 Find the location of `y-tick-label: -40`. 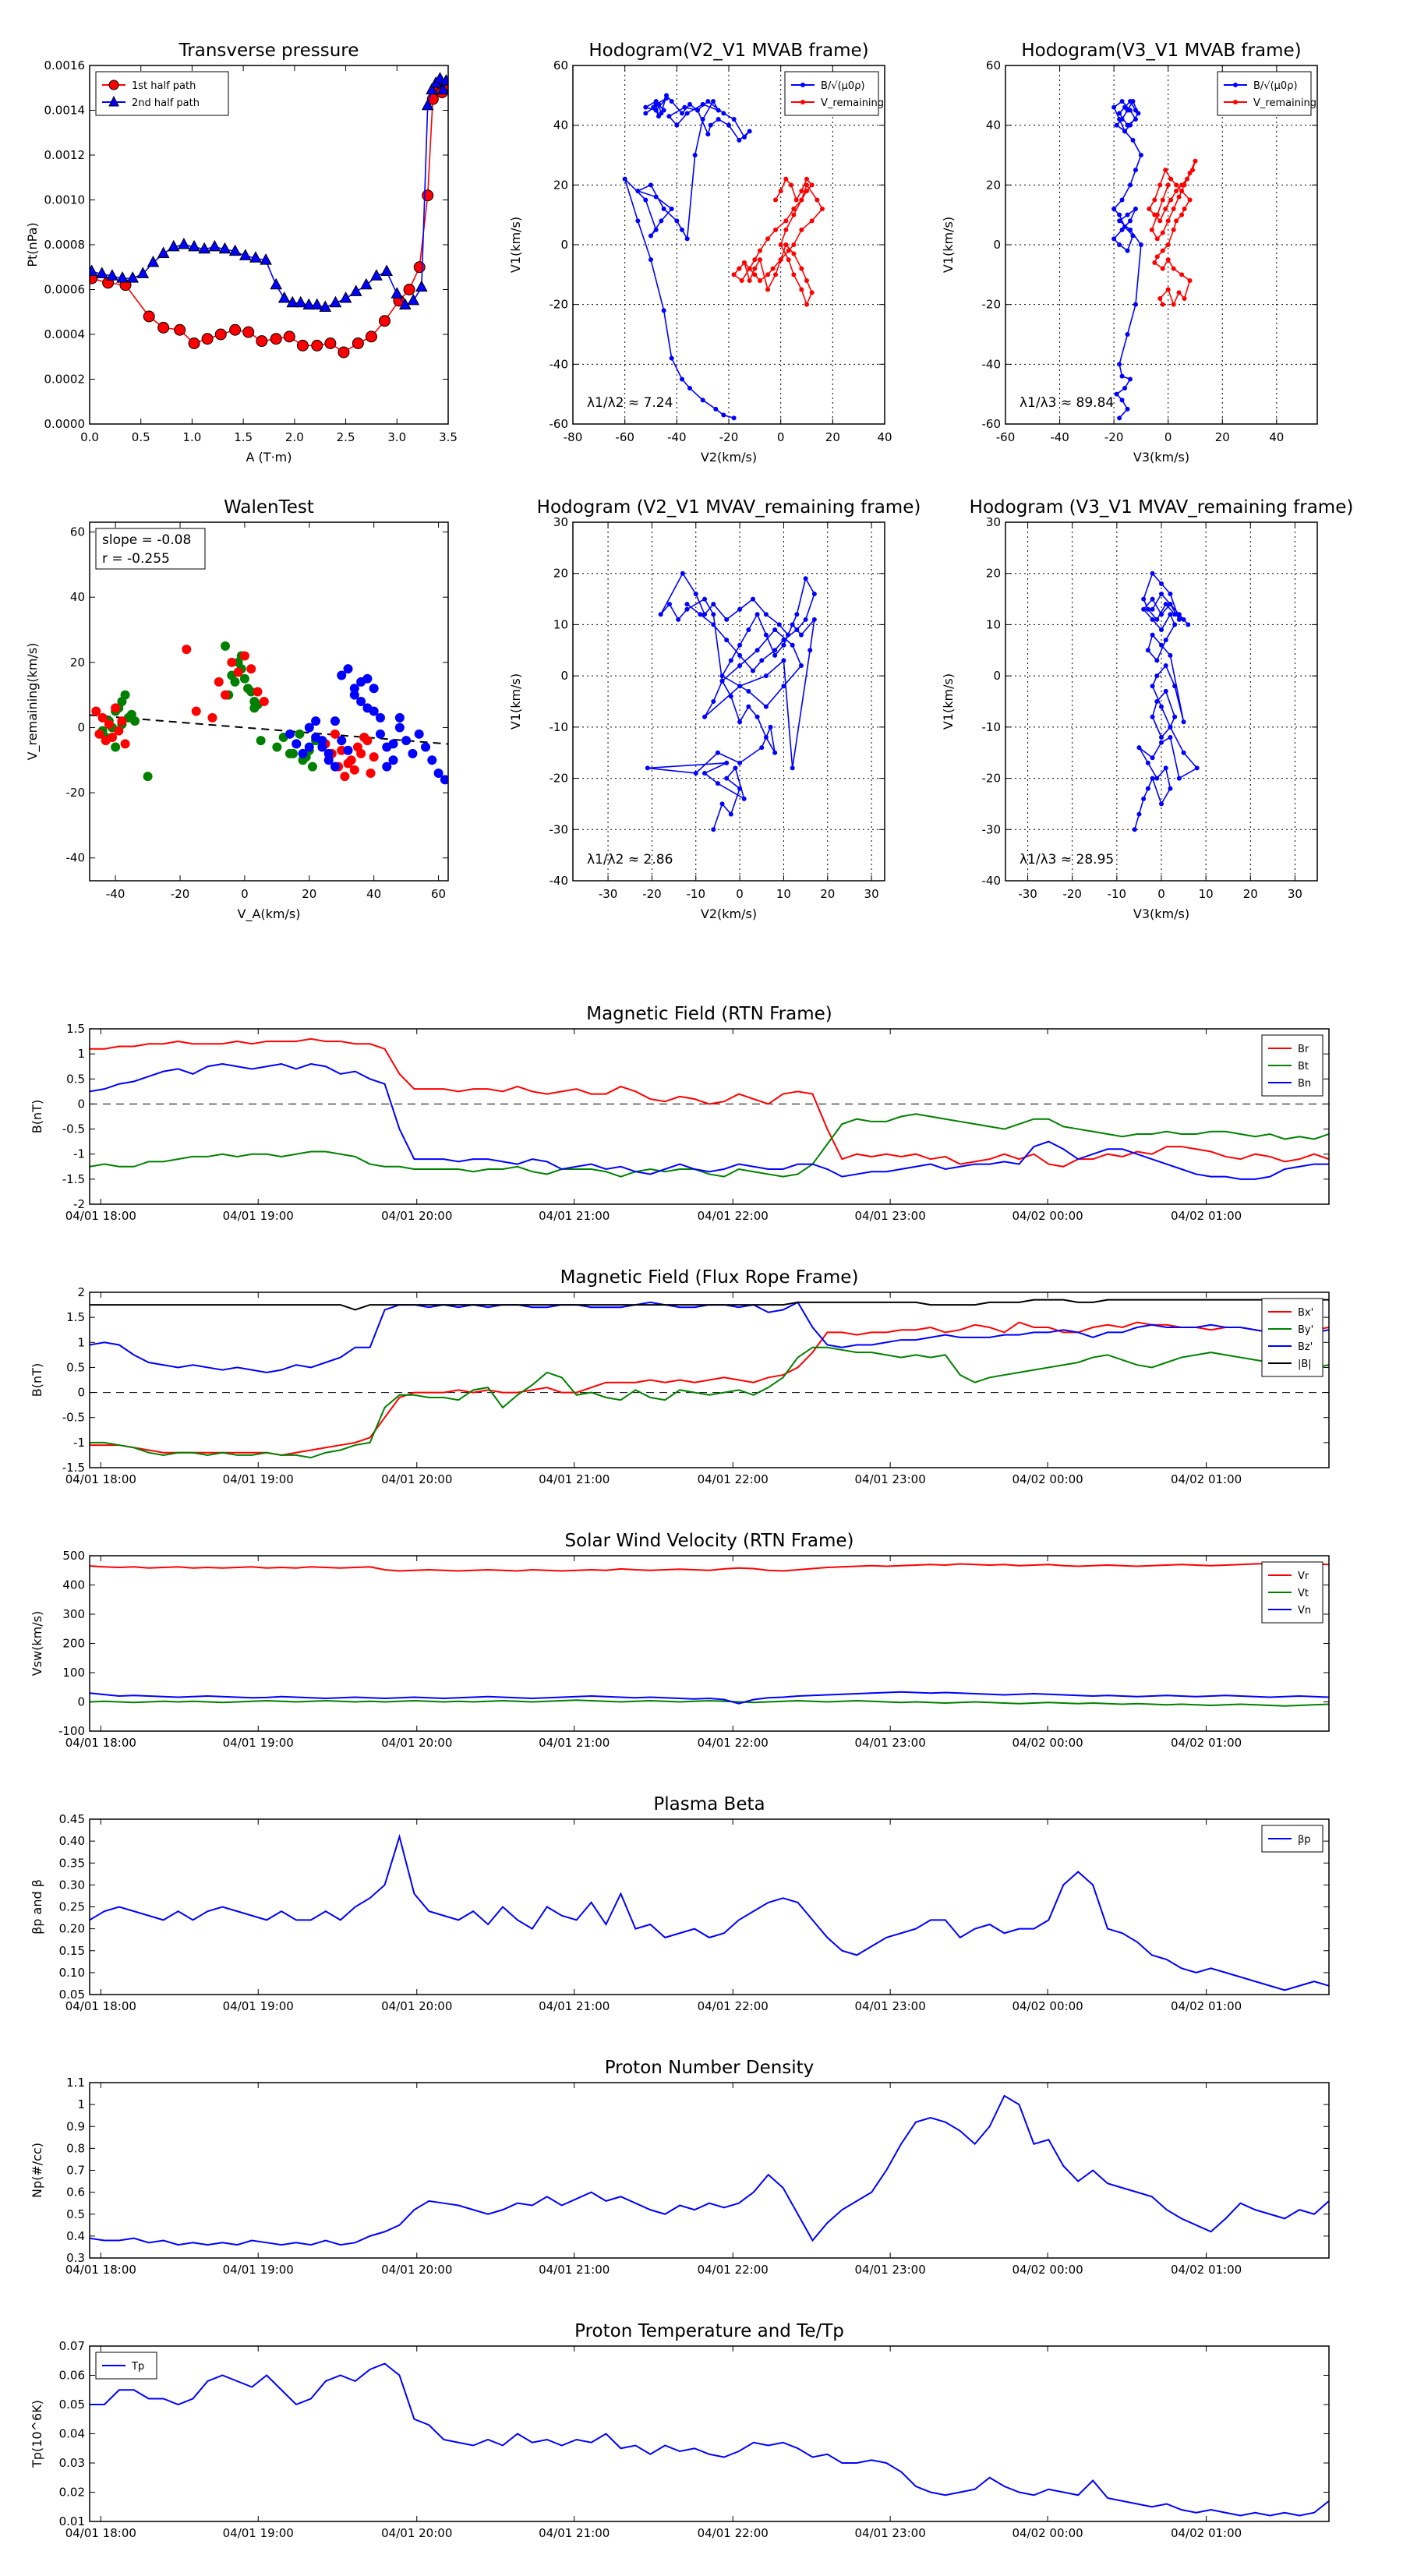

y-tick-label: -40 is located at coordinates (992, 364).